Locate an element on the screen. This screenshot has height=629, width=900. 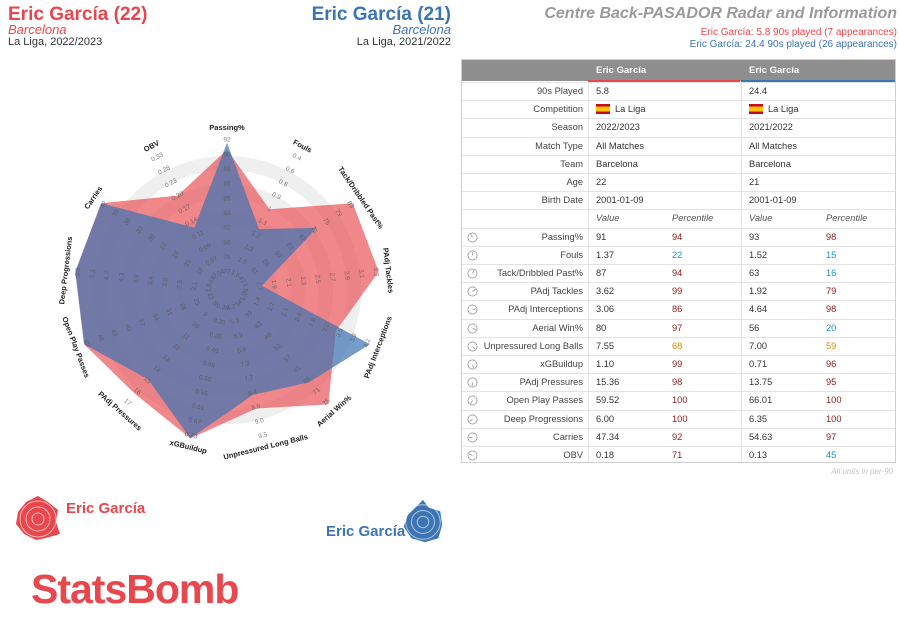
player2-team: Barcelona is located at coordinates (421, 29).